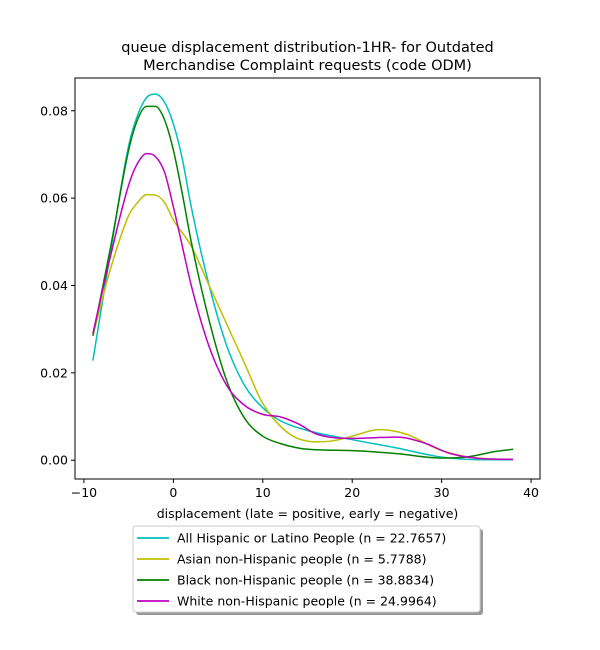  What do you see at coordinates (302, 559) in the screenshot?
I see `legend-label-1: Asian non-Hispanic people (n = 5.7788)` at bounding box center [302, 559].